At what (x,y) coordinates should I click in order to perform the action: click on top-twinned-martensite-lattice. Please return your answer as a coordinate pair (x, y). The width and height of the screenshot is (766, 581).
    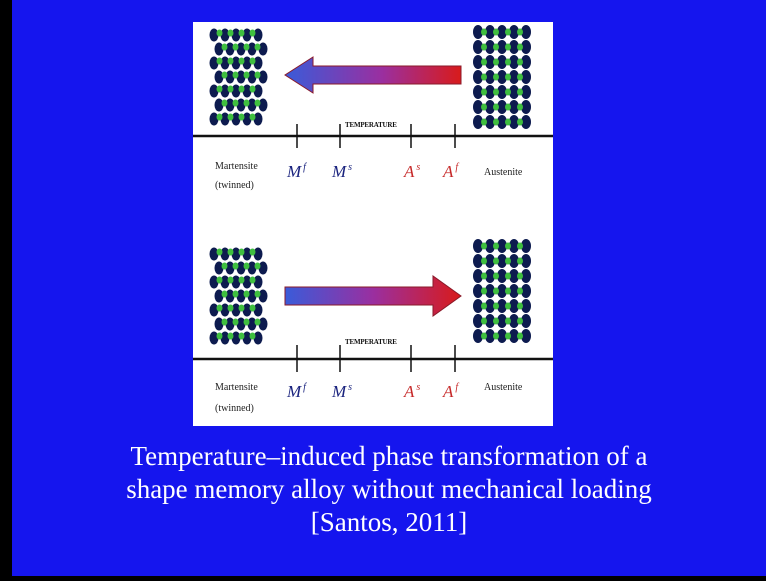
    Looking at the image, I should click on (238, 77).